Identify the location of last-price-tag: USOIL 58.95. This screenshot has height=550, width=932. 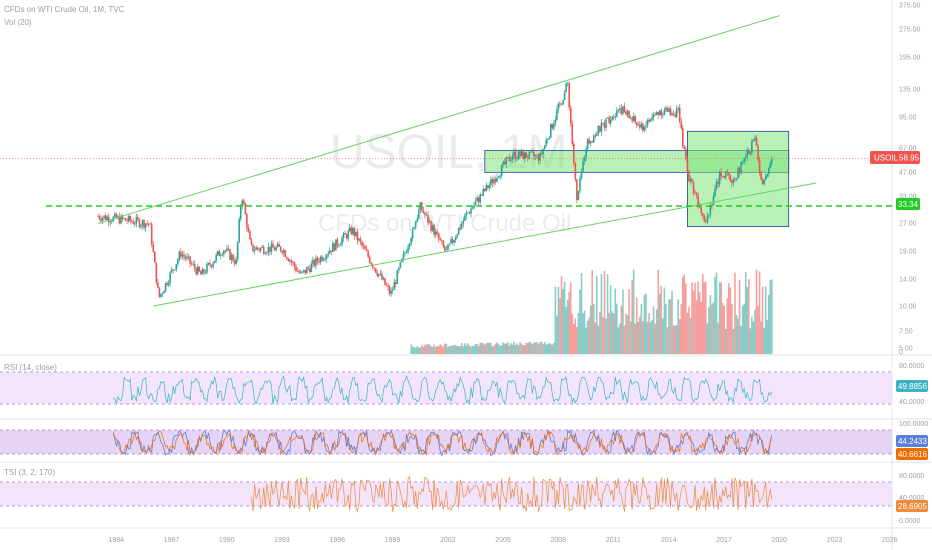
(895, 157).